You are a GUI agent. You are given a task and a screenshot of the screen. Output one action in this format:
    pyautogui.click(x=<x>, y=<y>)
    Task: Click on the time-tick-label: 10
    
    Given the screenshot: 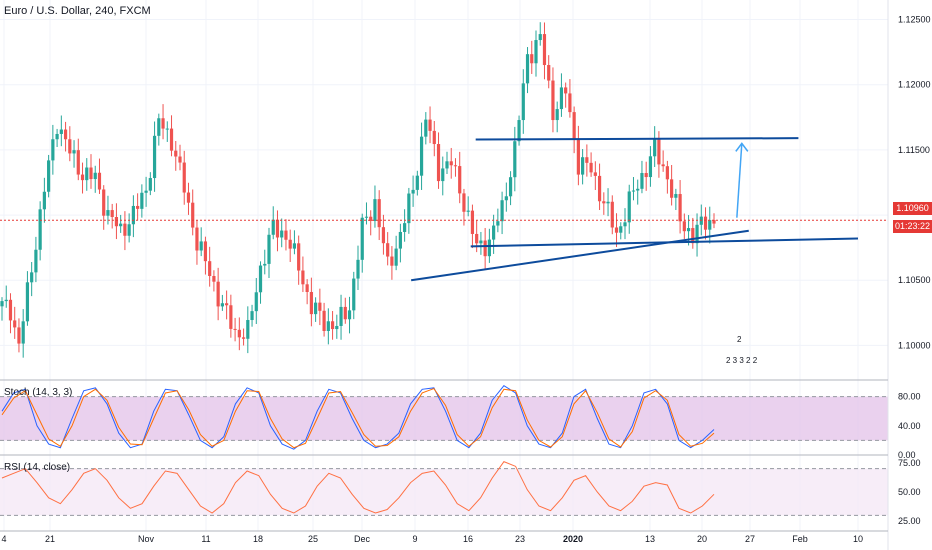 What is the action you would take?
    pyautogui.click(x=858, y=539)
    